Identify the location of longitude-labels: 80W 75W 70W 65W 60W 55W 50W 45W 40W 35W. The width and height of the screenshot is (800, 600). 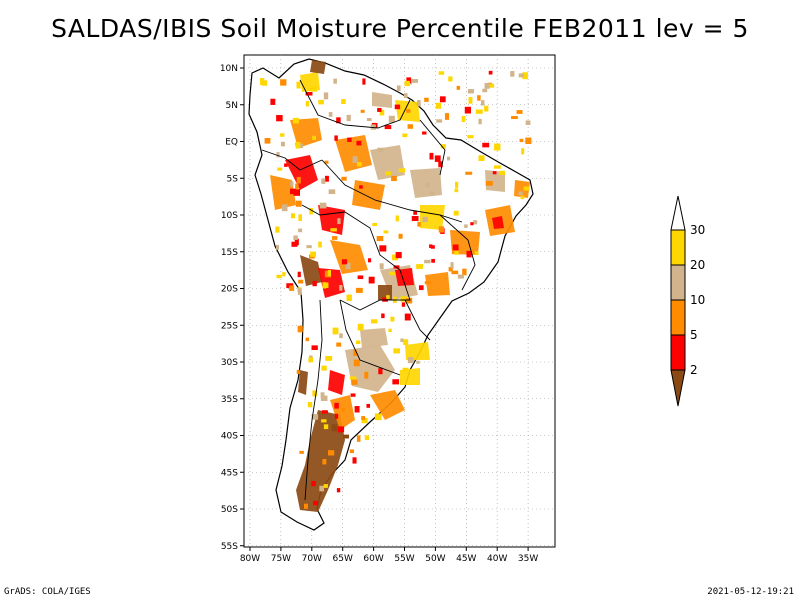
(389, 555).